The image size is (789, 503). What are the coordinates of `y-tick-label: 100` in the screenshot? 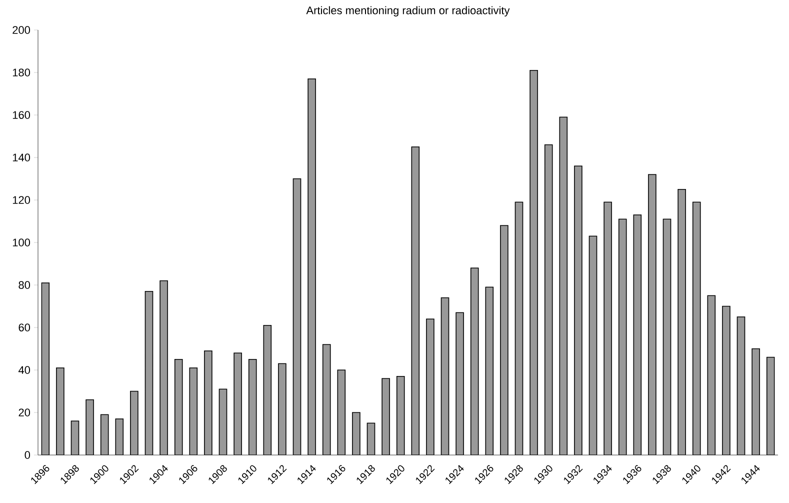 It's located at (21, 242).